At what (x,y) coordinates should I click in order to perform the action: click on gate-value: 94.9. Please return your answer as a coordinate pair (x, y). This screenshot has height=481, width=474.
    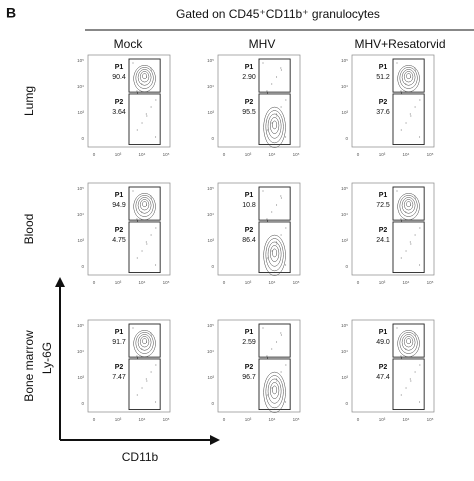
    Looking at the image, I should click on (119, 205).